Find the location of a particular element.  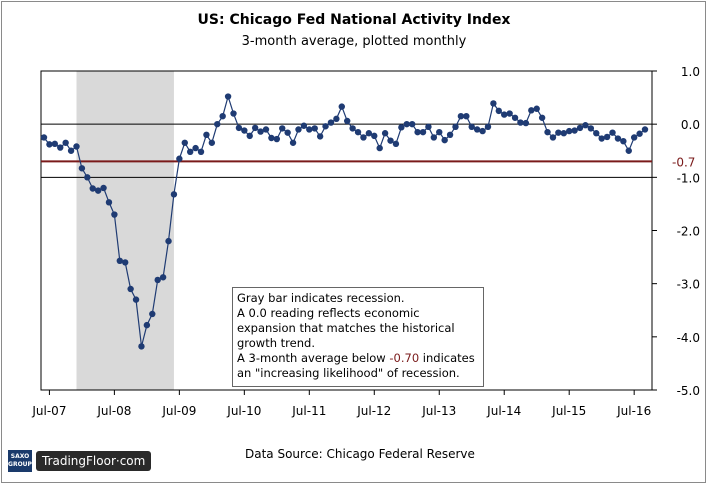

x-tick-label: Jul-10 is located at coordinates (243, 411).